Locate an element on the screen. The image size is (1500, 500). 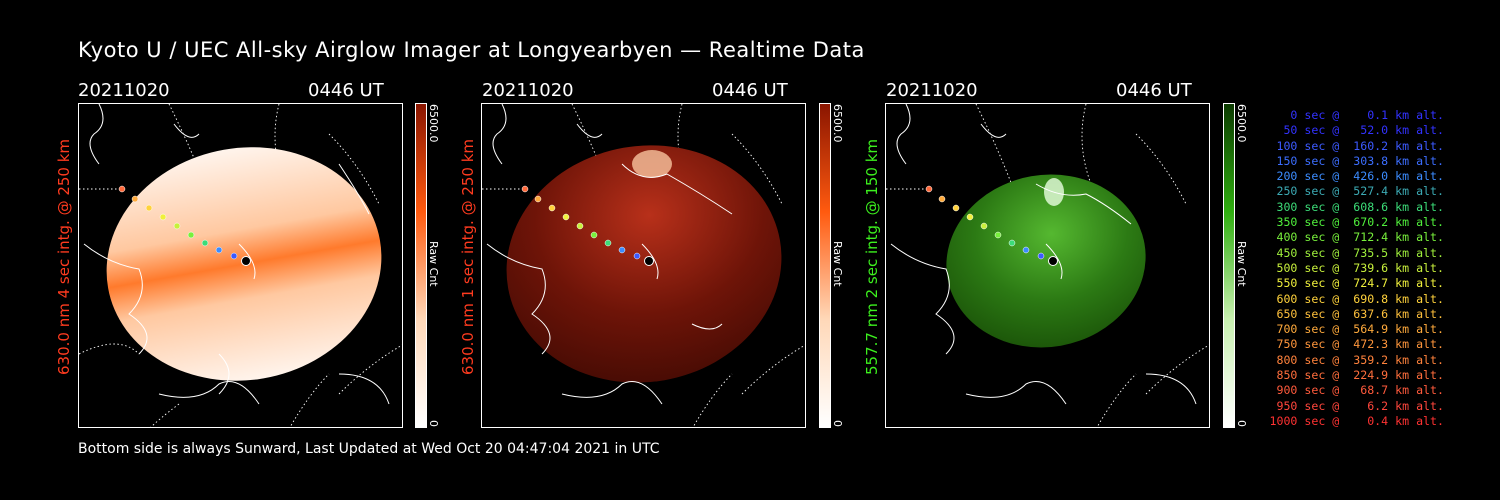
legend-row: 600 sec @ 690.8 km alt. is located at coordinates (1356, 298).